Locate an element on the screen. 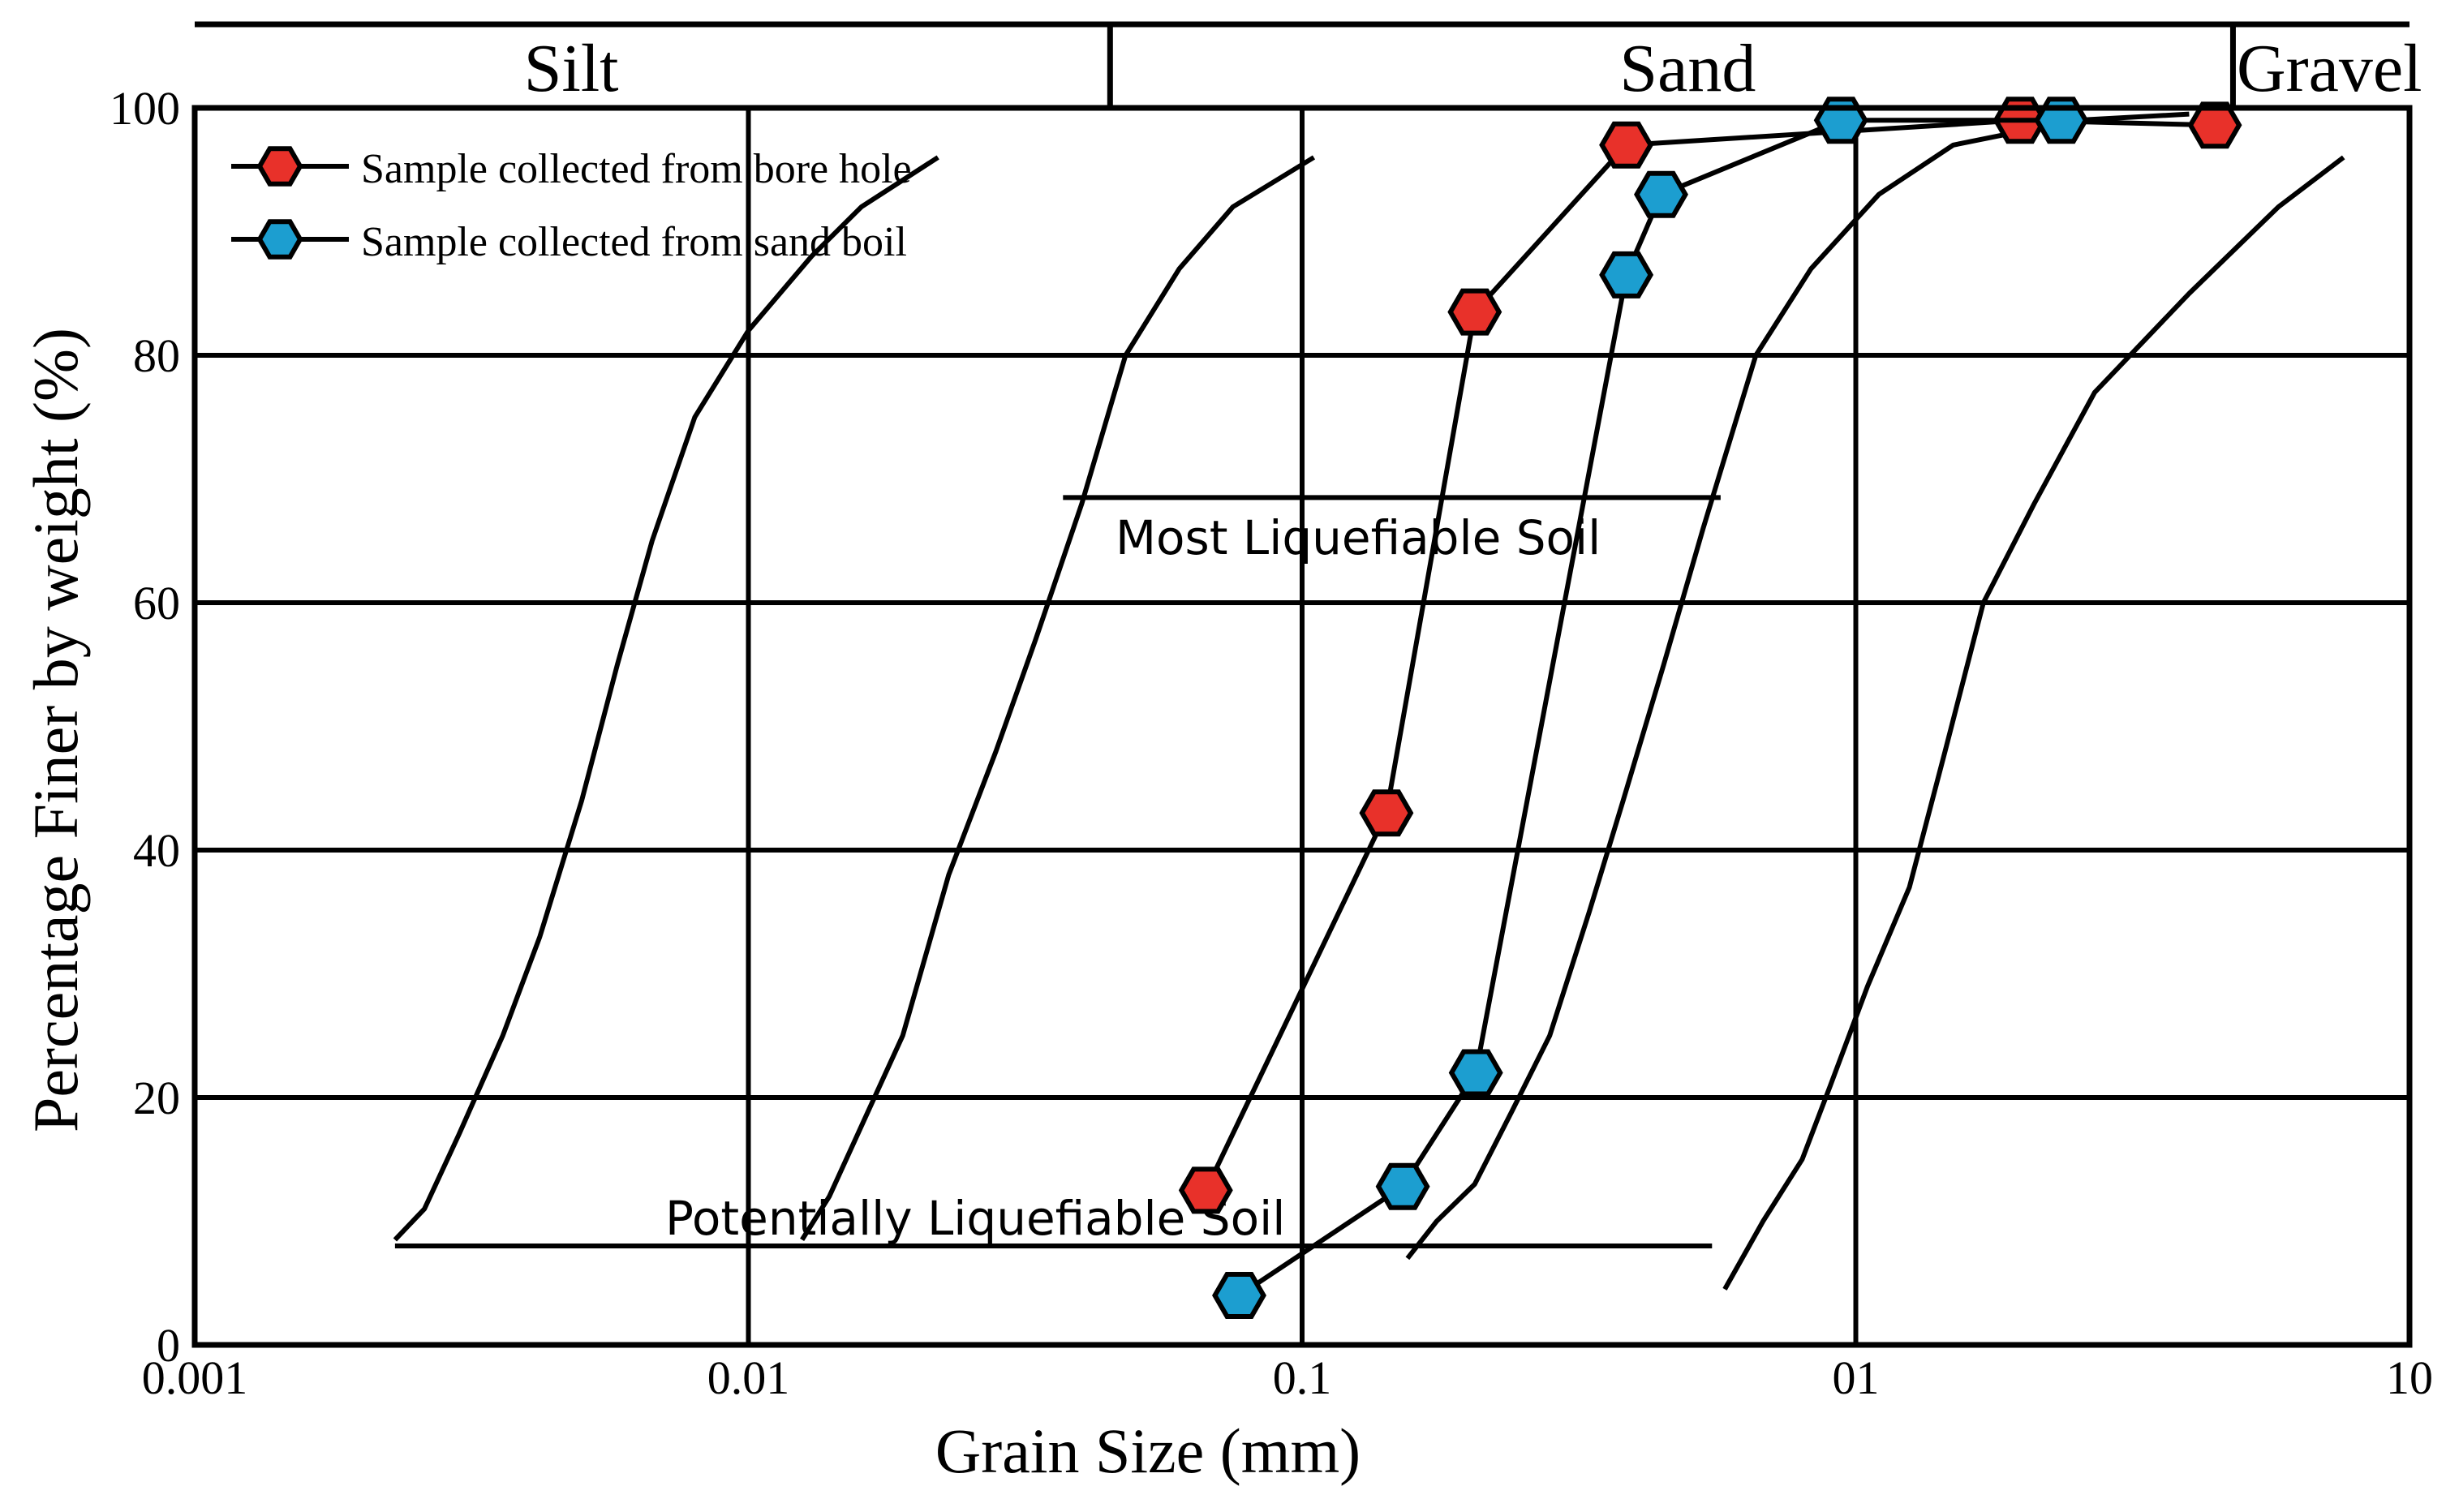  x-tick-label: 0.01 is located at coordinates (749, 1377).